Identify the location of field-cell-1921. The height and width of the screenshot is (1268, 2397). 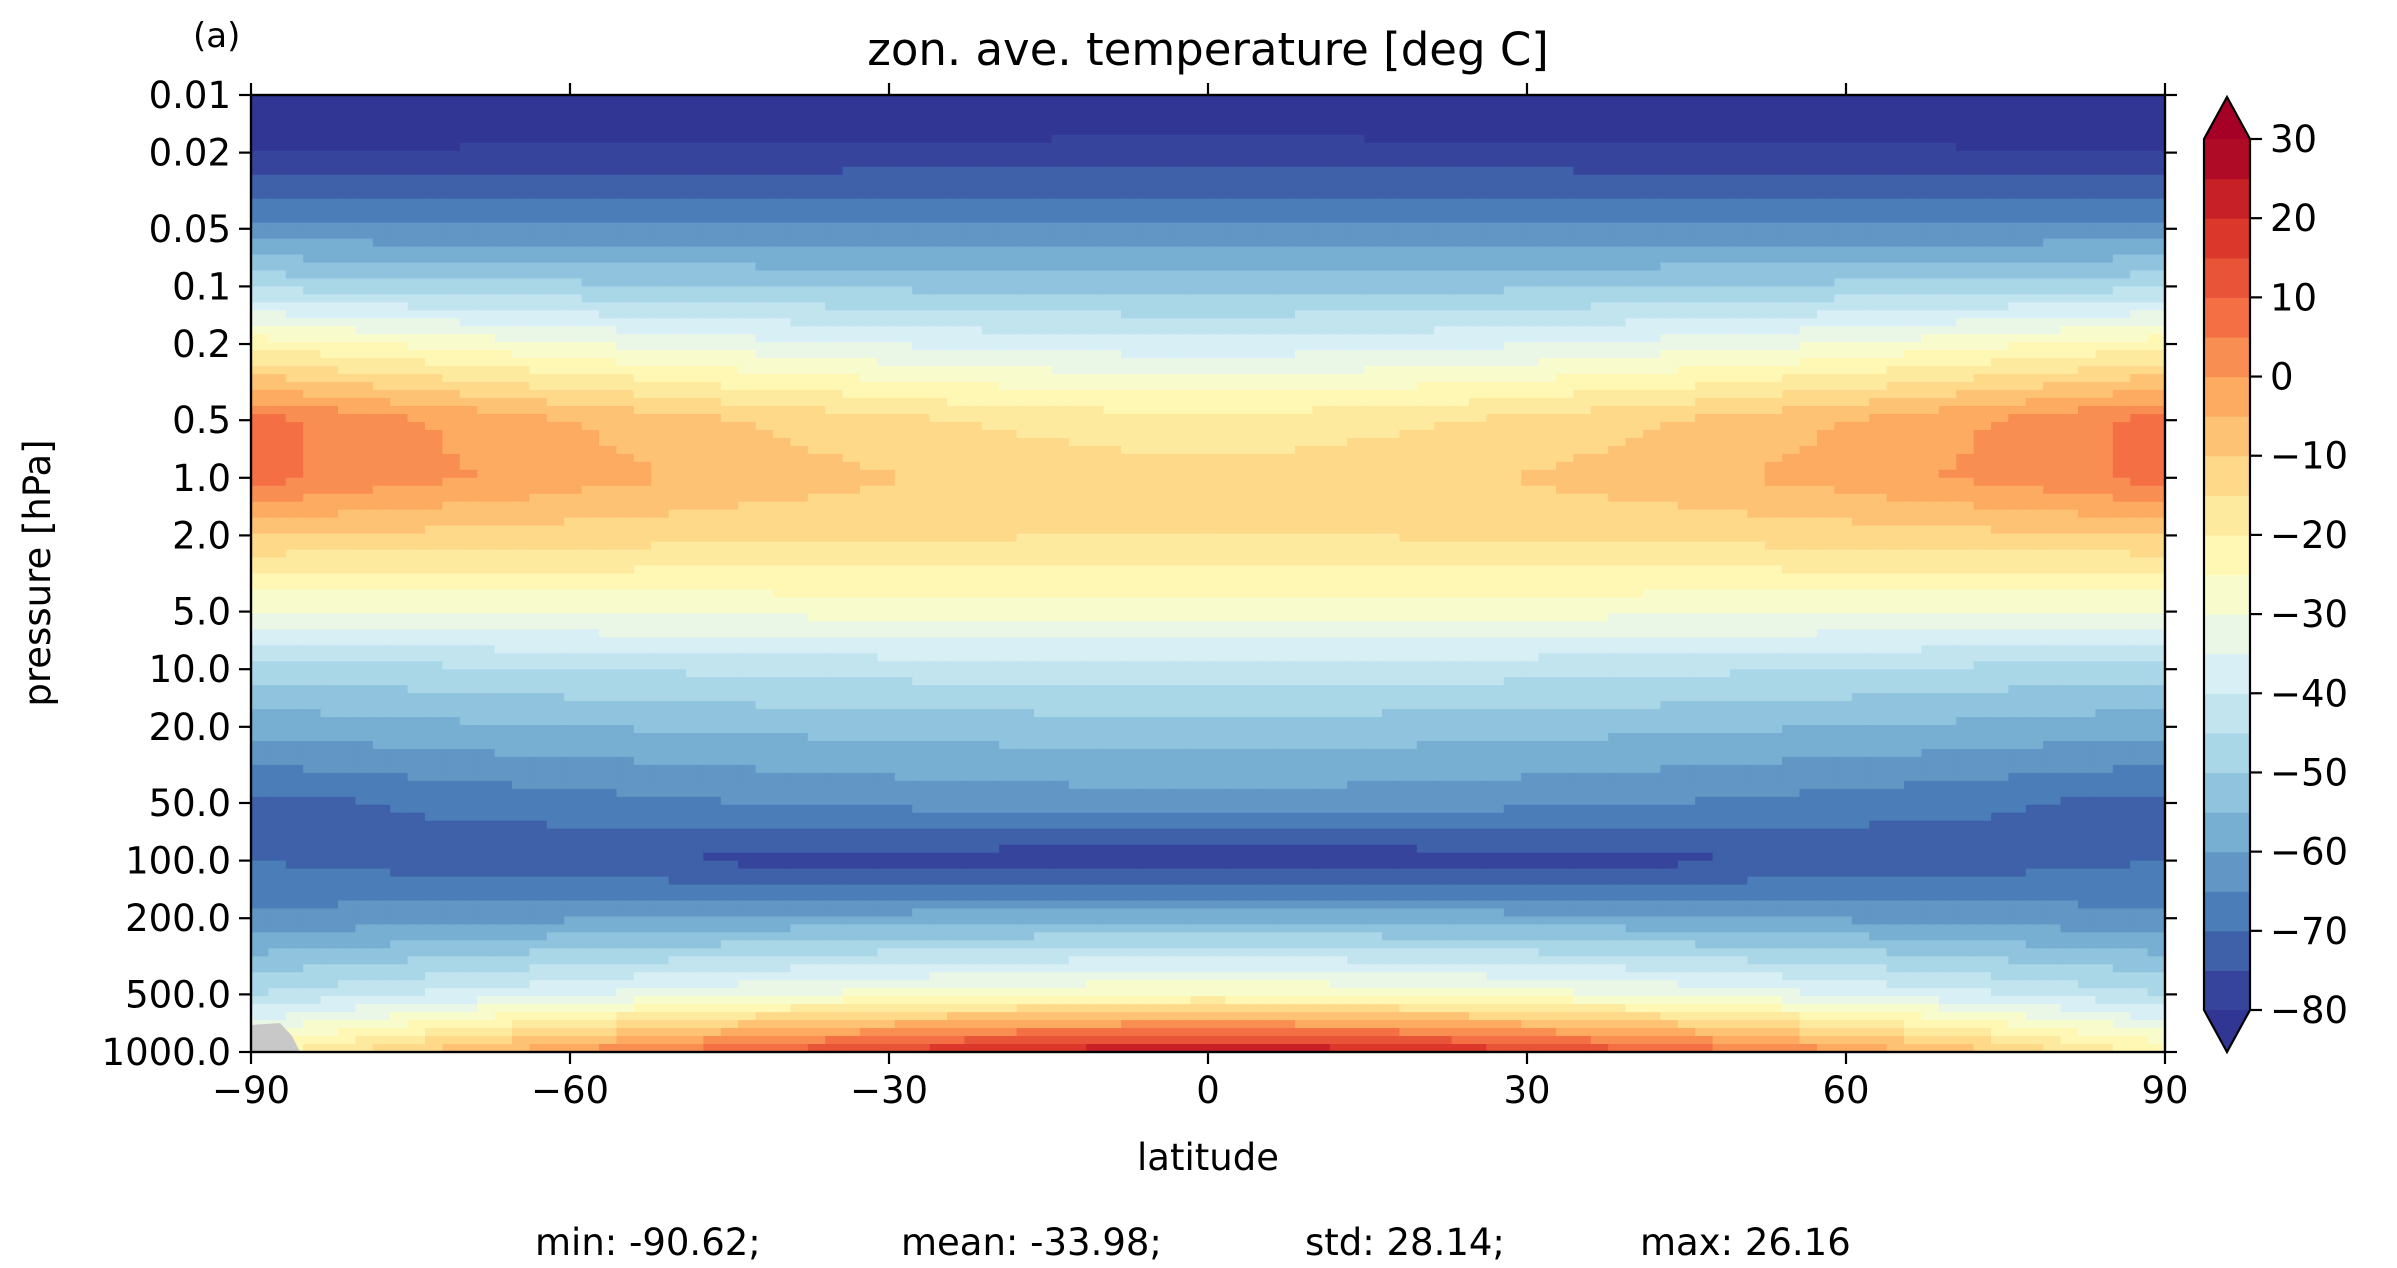
(1147, 235).